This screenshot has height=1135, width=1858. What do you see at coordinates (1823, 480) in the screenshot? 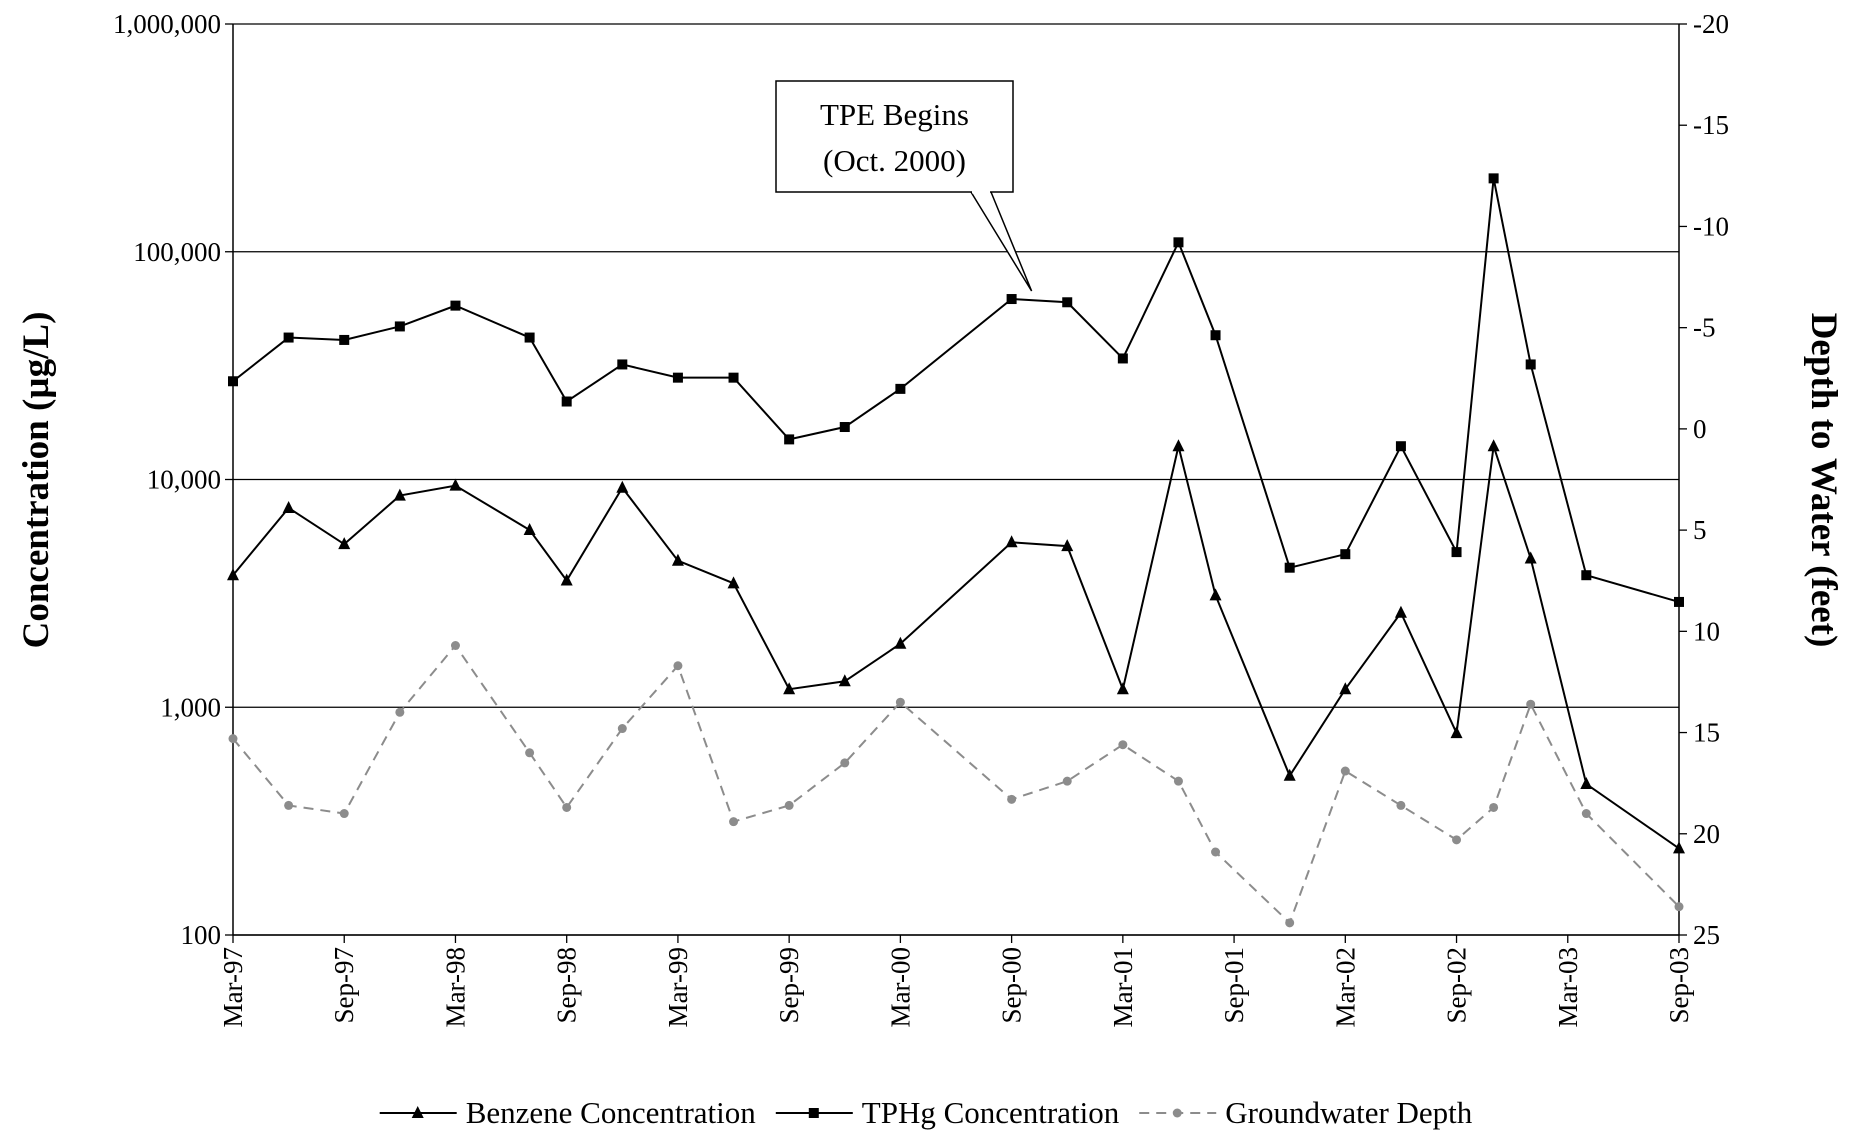
I see `y2-axis-title: Depth to Water (feet)` at bounding box center [1823, 480].